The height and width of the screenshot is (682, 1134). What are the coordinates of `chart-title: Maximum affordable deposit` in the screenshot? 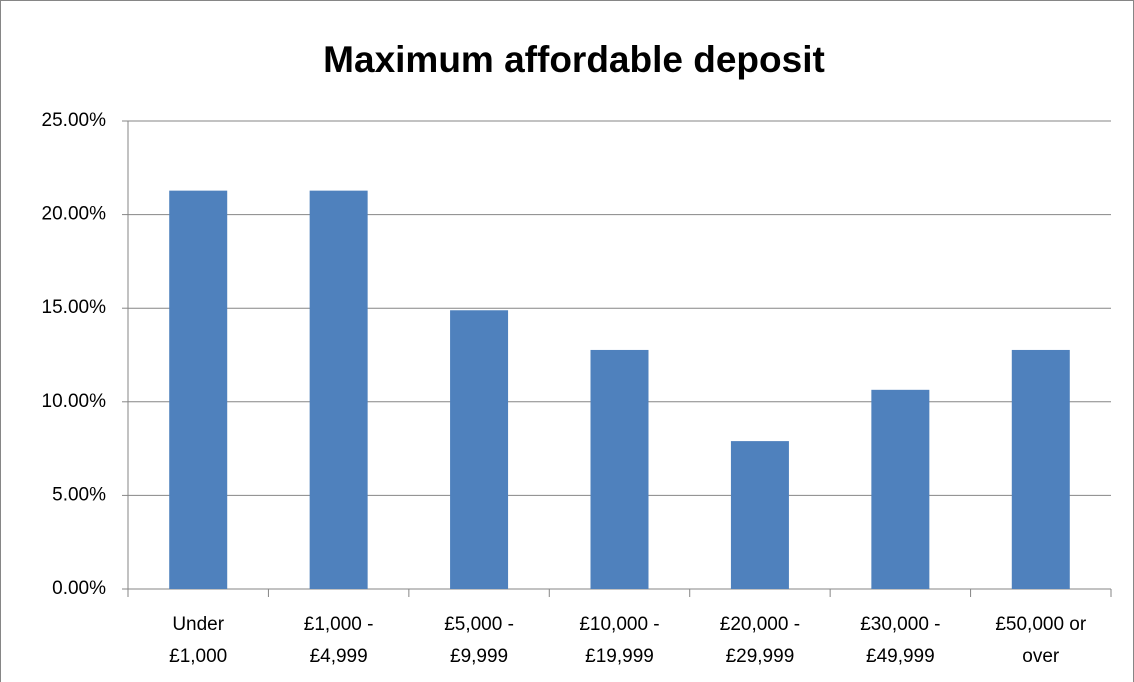 It's located at (574, 59).